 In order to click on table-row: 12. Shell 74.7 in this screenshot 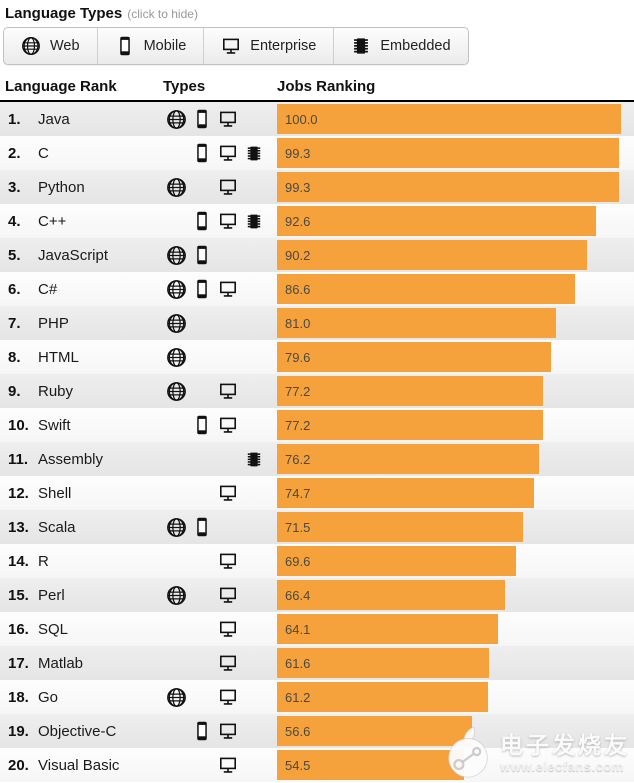, I will do `click(317, 493)`.